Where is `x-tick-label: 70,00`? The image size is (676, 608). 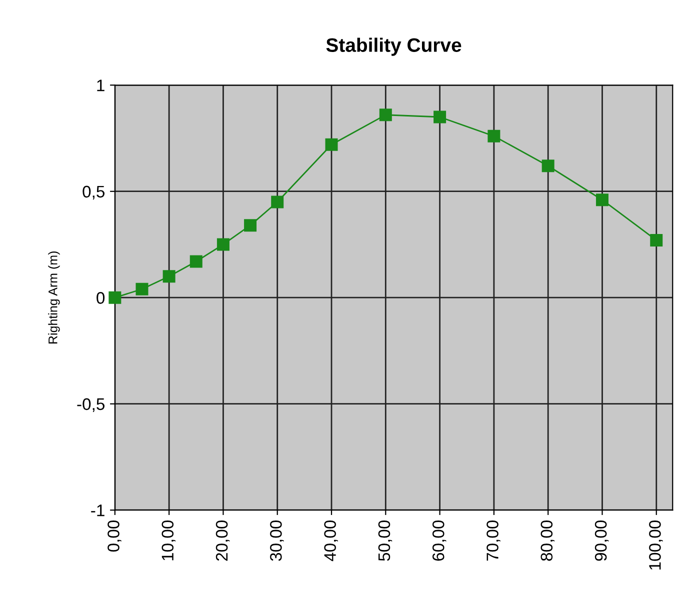
x-tick-label: 70,00 is located at coordinates (493, 540).